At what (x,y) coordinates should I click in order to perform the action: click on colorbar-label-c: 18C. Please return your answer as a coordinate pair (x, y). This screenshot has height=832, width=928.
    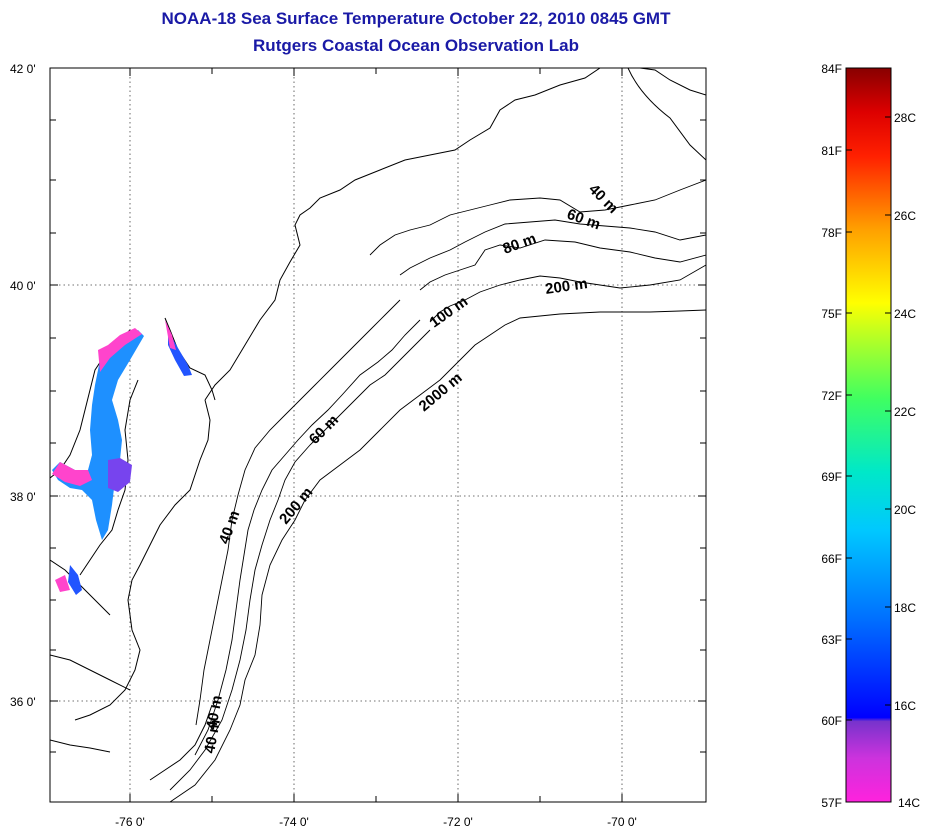
    Looking at the image, I should click on (905, 608).